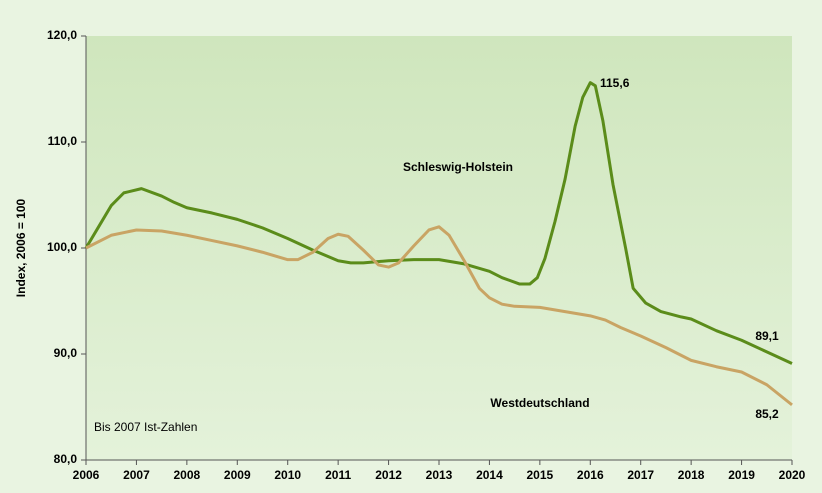  What do you see at coordinates (792, 475) in the screenshot?
I see `x-tick-label: 2020` at bounding box center [792, 475].